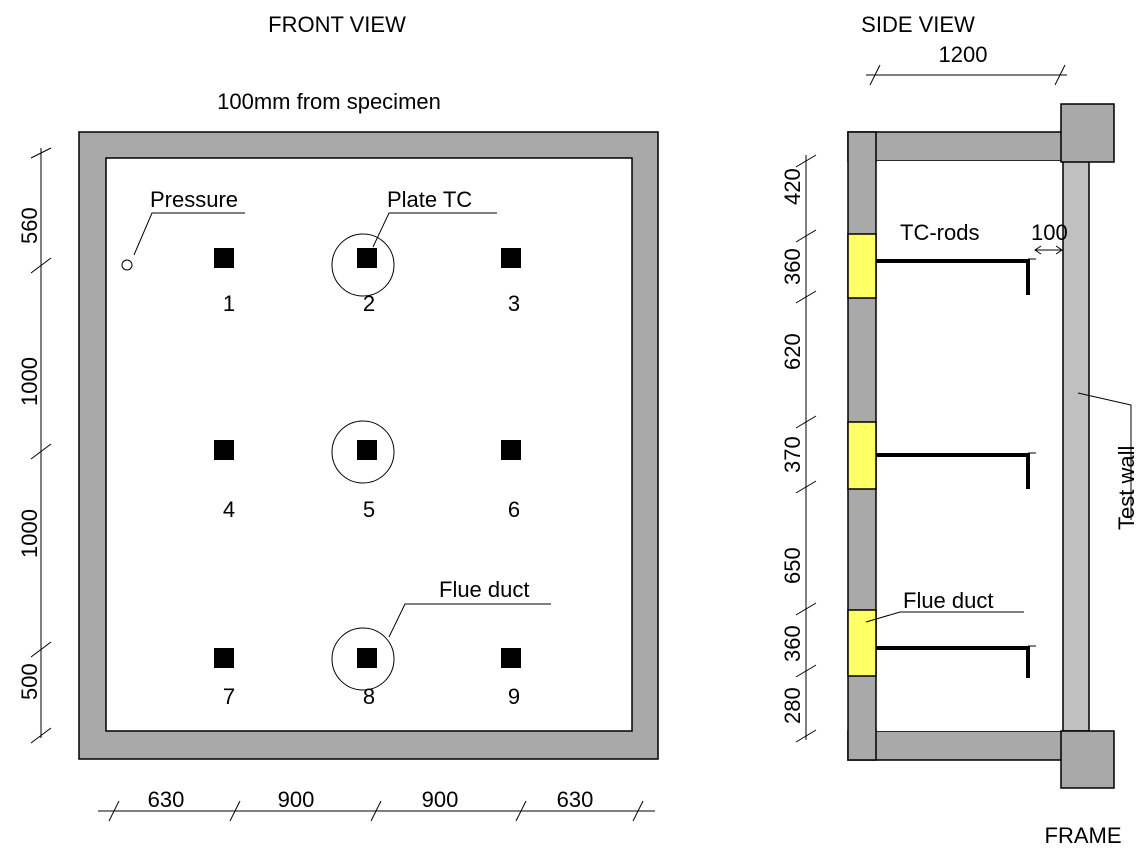 This screenshot has height=852, width=1142. What do you see at coordinates (469, 620) in the screenshot?
I see `flue-duct-leader` at bounding box center [469, 620].